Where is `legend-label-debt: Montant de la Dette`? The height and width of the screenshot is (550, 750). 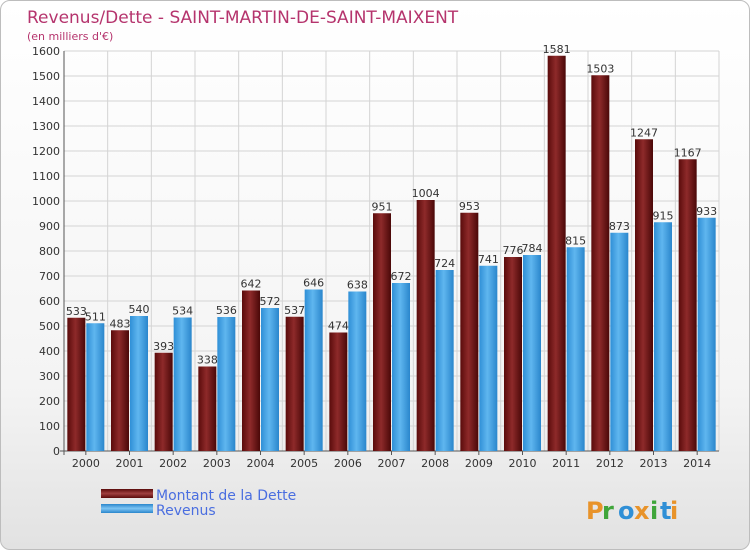 legend-label-debt: Montant de la Dette is located at coordinates (226, 496).